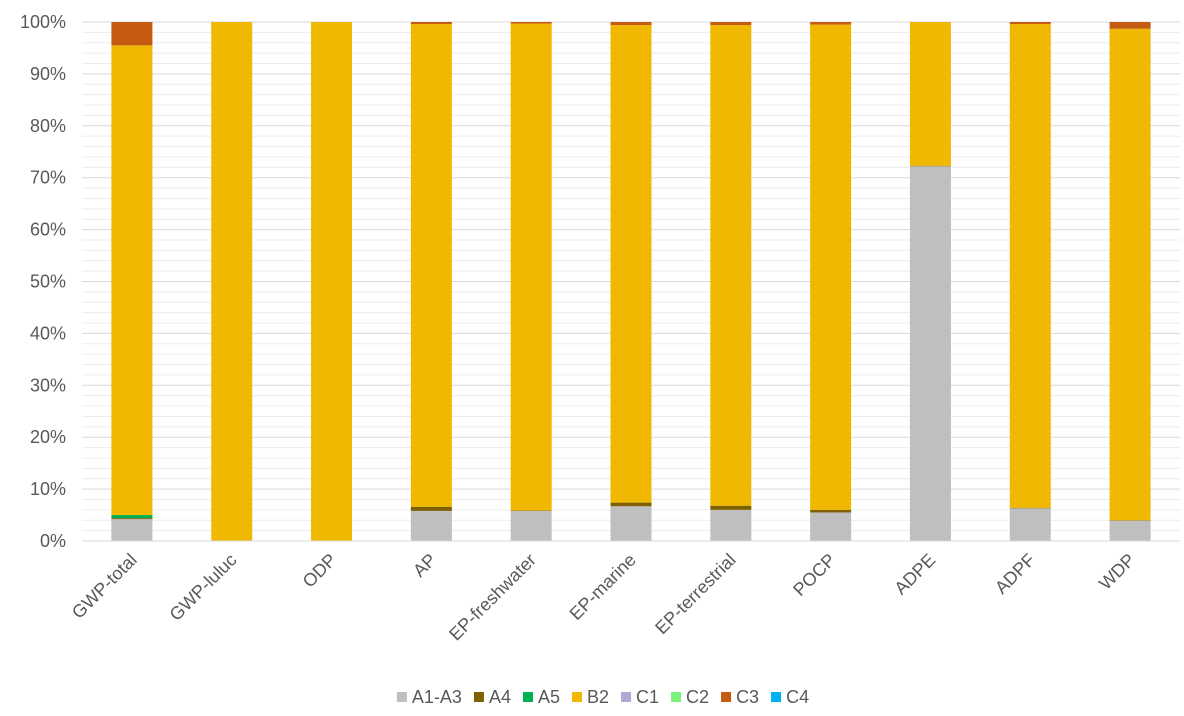  Describe the element at coordinates (647, 697) in the screenshot. I see `legend-label-c1: C1` at that location.